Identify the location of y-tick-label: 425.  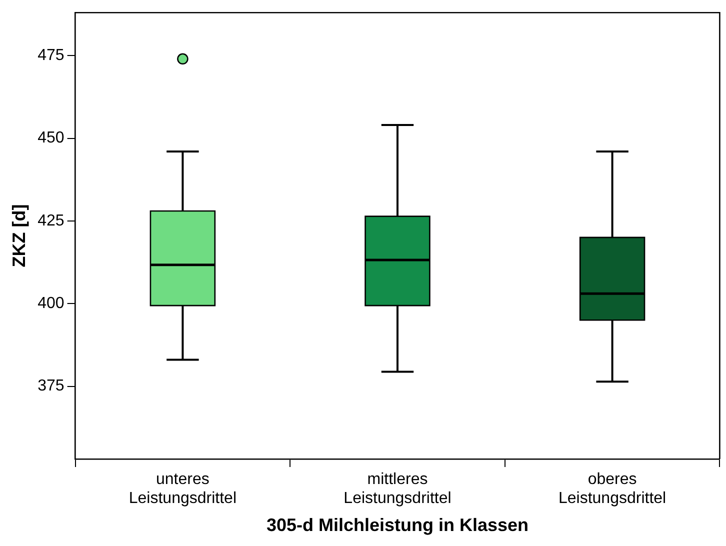
(51, 221).